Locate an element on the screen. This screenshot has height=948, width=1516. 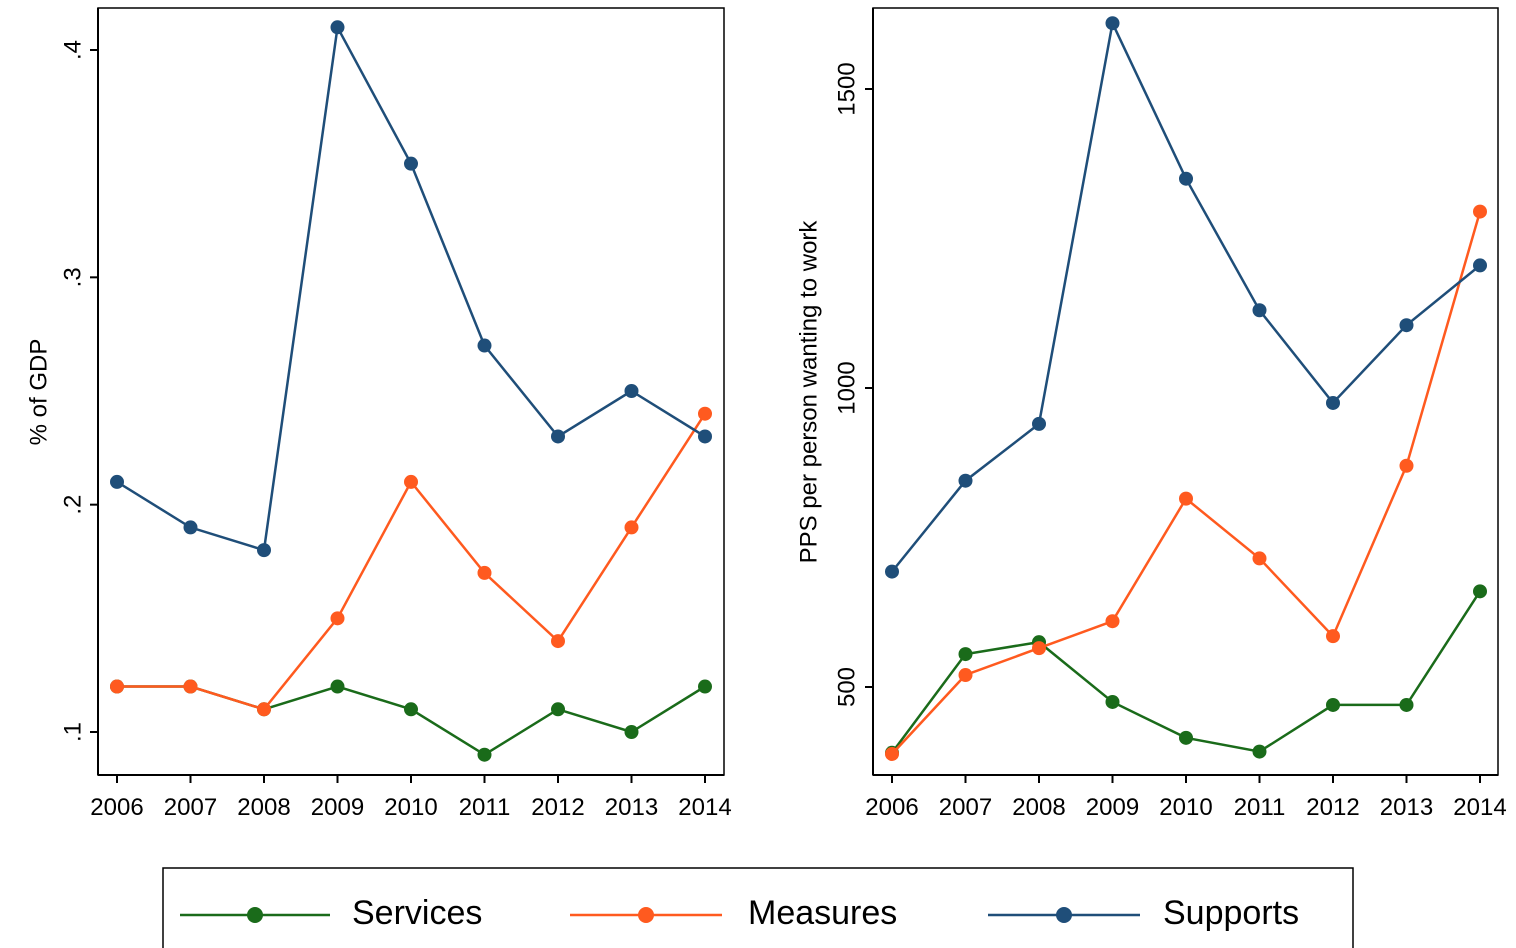
y-tick-label: 500 is located at coordinates (846, 687).